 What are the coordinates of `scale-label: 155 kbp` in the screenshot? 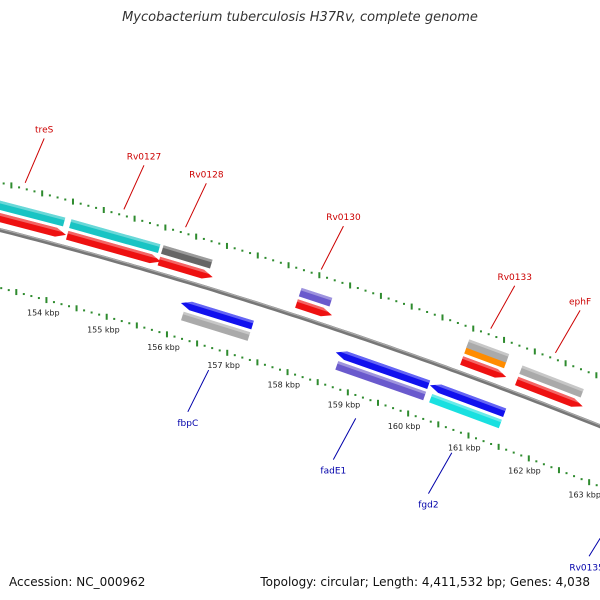 It's located at (103, 329).